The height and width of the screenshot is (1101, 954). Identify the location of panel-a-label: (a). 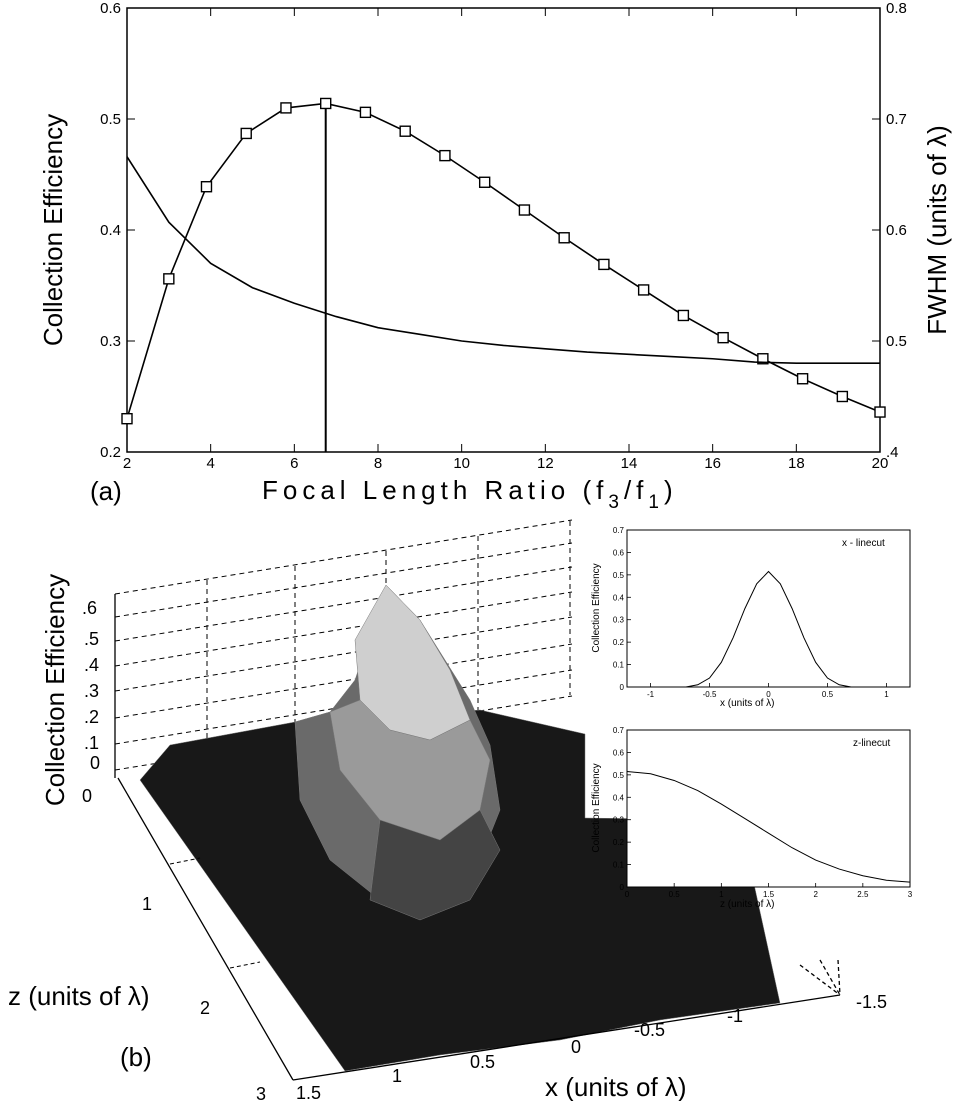
(106, 491).